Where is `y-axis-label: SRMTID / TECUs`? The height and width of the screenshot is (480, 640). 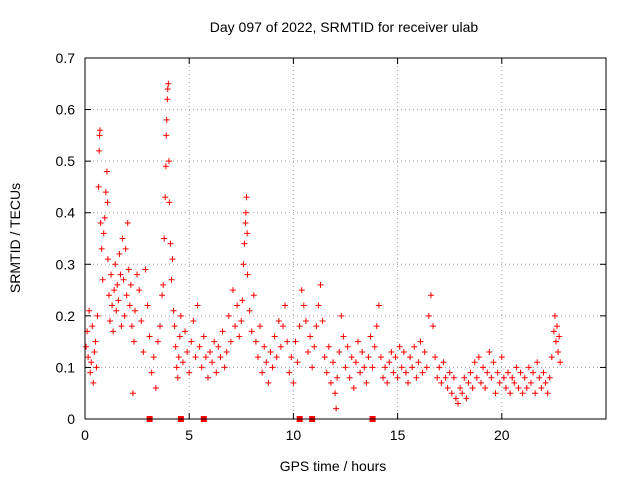
y-axis-label: SRMTID / TECUs is located at coordinates (15, 238).